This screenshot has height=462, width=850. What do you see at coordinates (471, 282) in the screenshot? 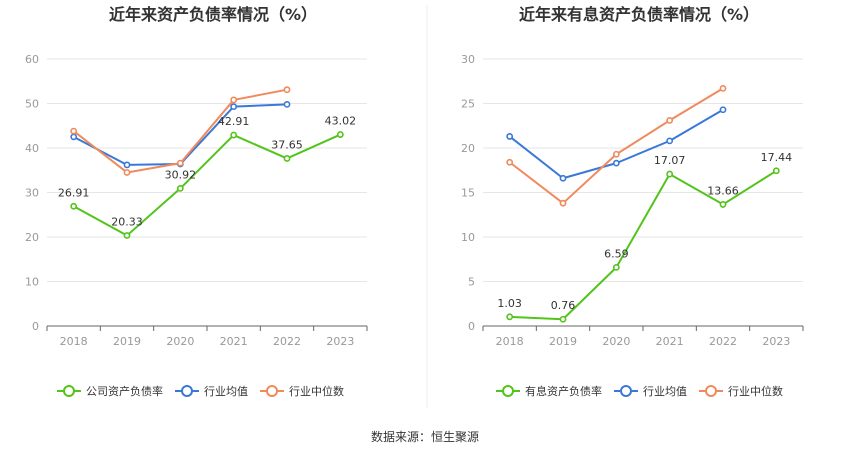
I see `y-tick-label: 5` at bounding box center [471, 282].